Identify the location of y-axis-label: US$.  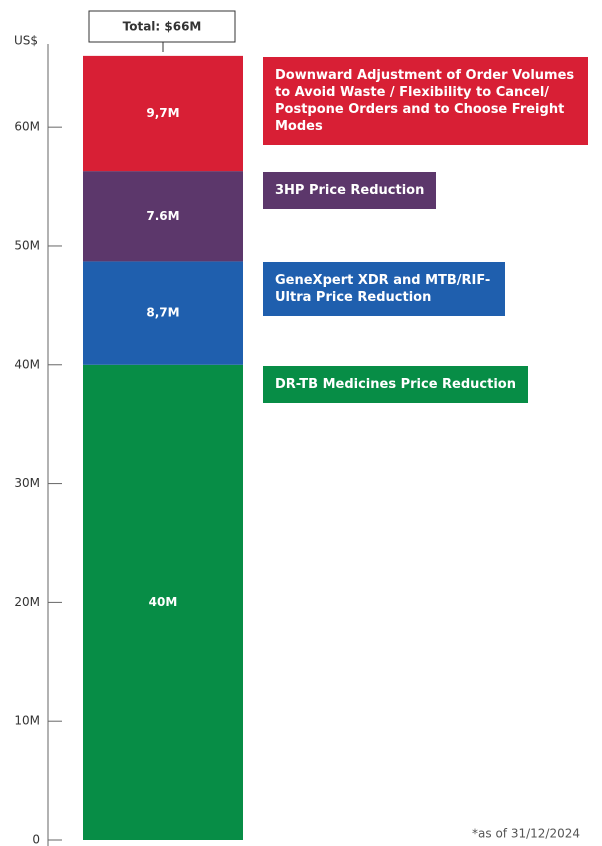
(26, 41).